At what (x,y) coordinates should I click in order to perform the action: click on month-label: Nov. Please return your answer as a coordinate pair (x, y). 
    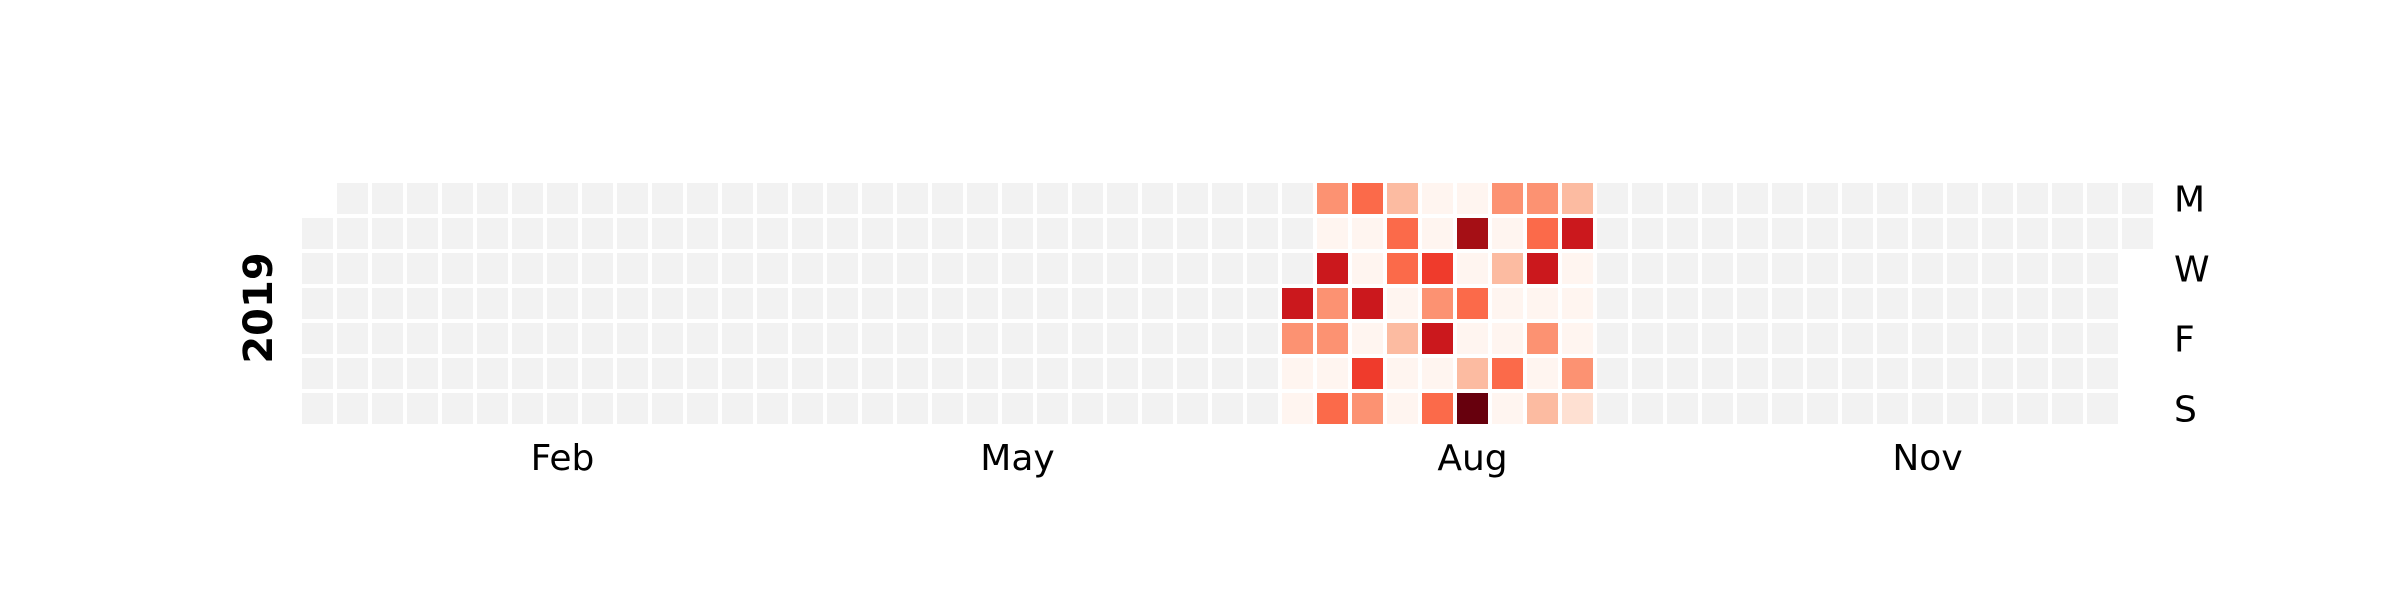
    Looking at the image, I should click on (1927, 458).